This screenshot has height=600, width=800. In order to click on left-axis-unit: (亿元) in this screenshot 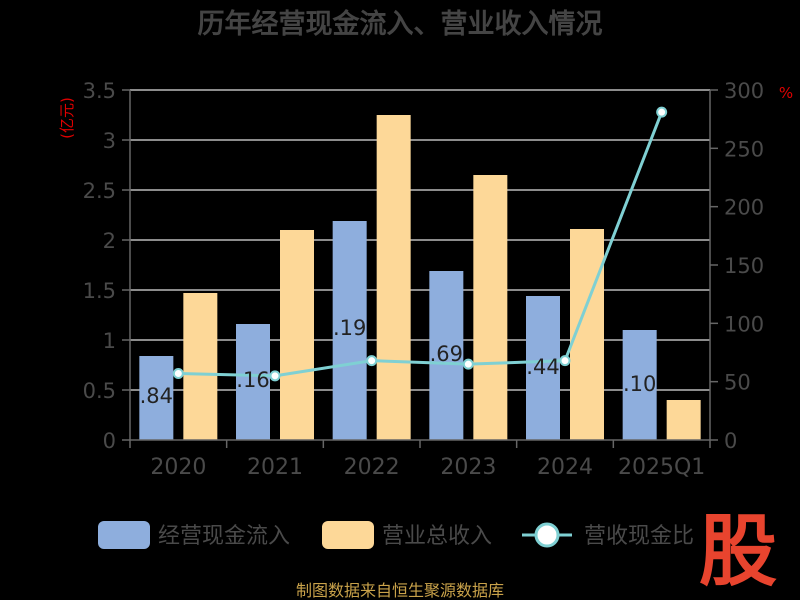, I will do `click(67, 118)`.